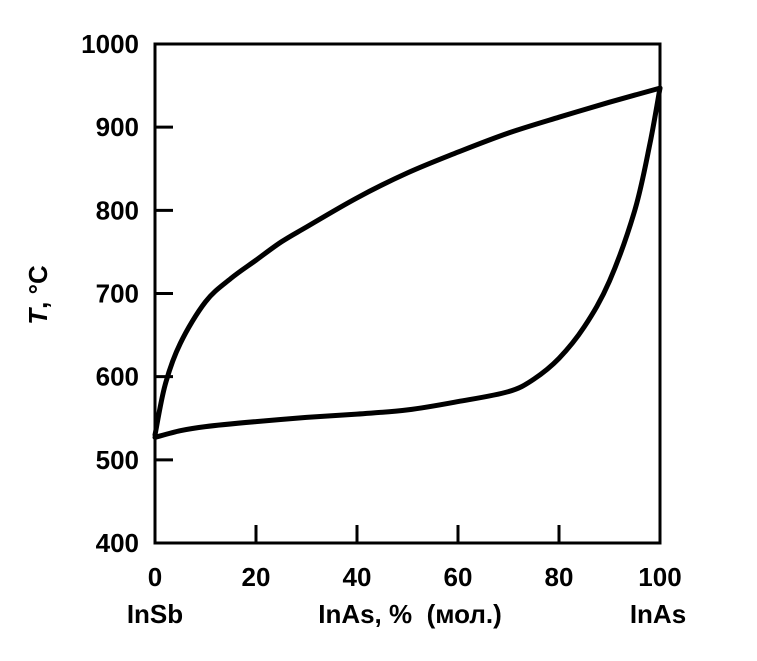 This screenshot has width=757, height=661. I want to click on y-axis-label-symbol: T, so click(38, 316).